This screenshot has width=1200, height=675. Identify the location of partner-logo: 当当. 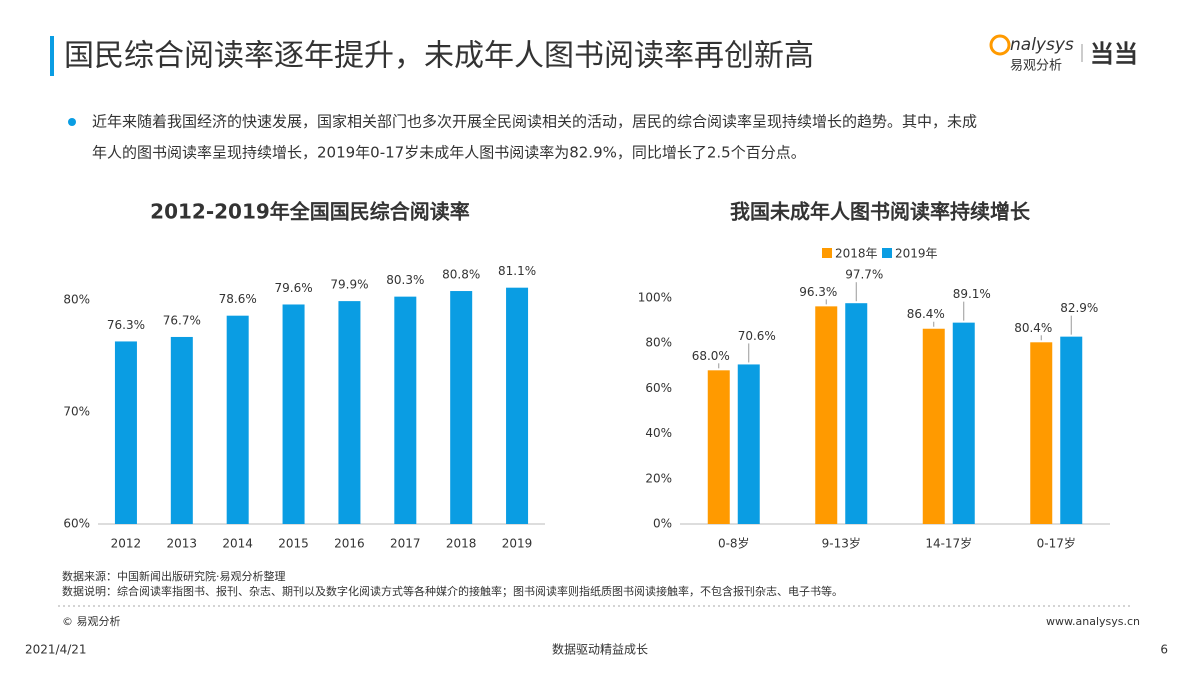
(1114, 54).